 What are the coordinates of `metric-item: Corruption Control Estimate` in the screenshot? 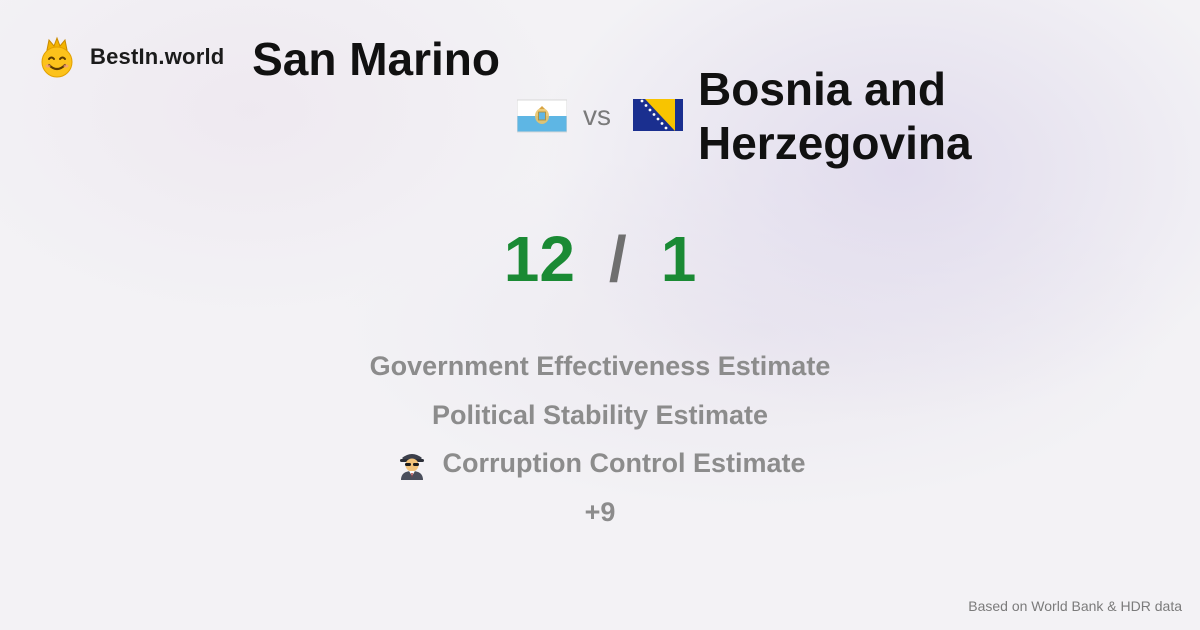 It's located at (600, 463).